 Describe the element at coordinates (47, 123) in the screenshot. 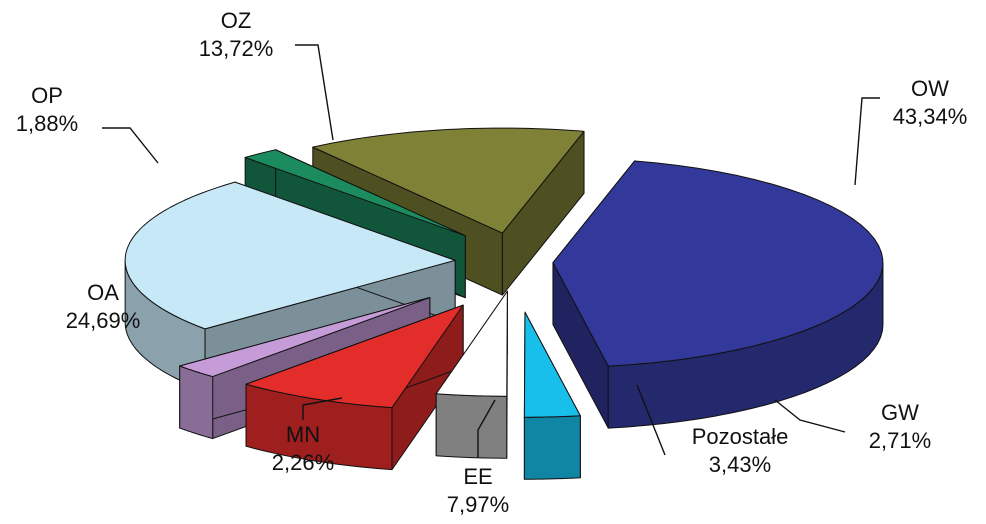

I see `slice-value-label-op: 1,88%` at that location.